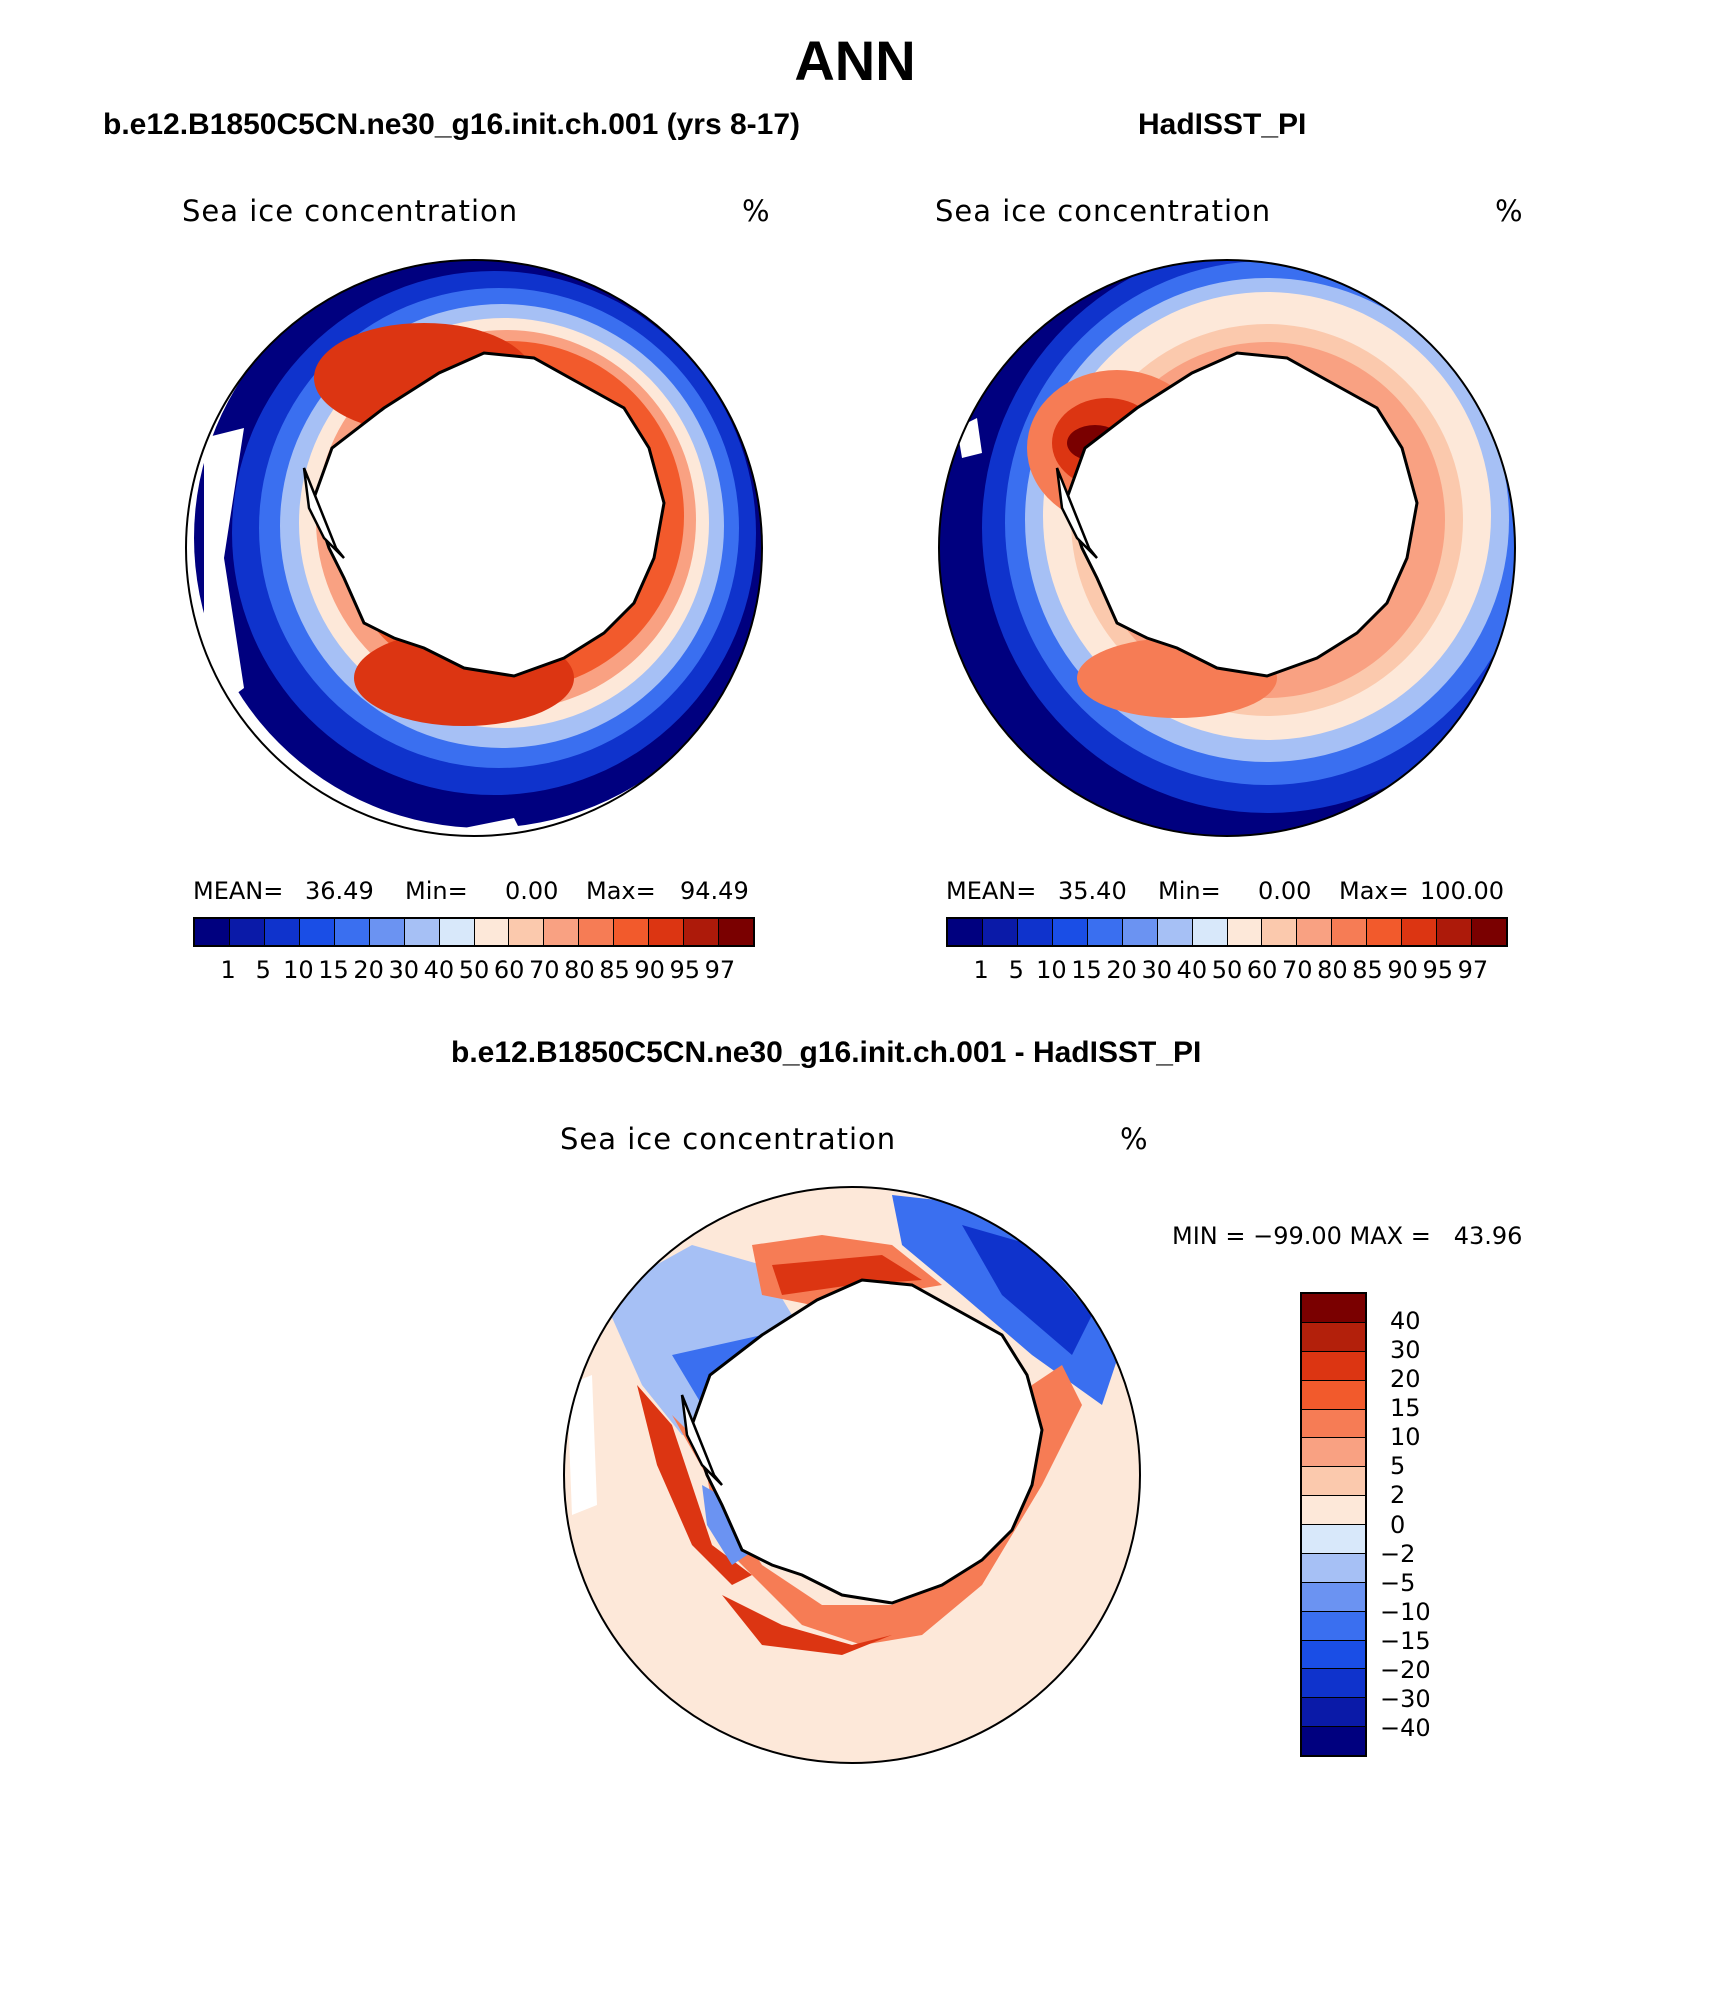  I want to click on colorbar-tick-label: −30, so click(1405, 1698).